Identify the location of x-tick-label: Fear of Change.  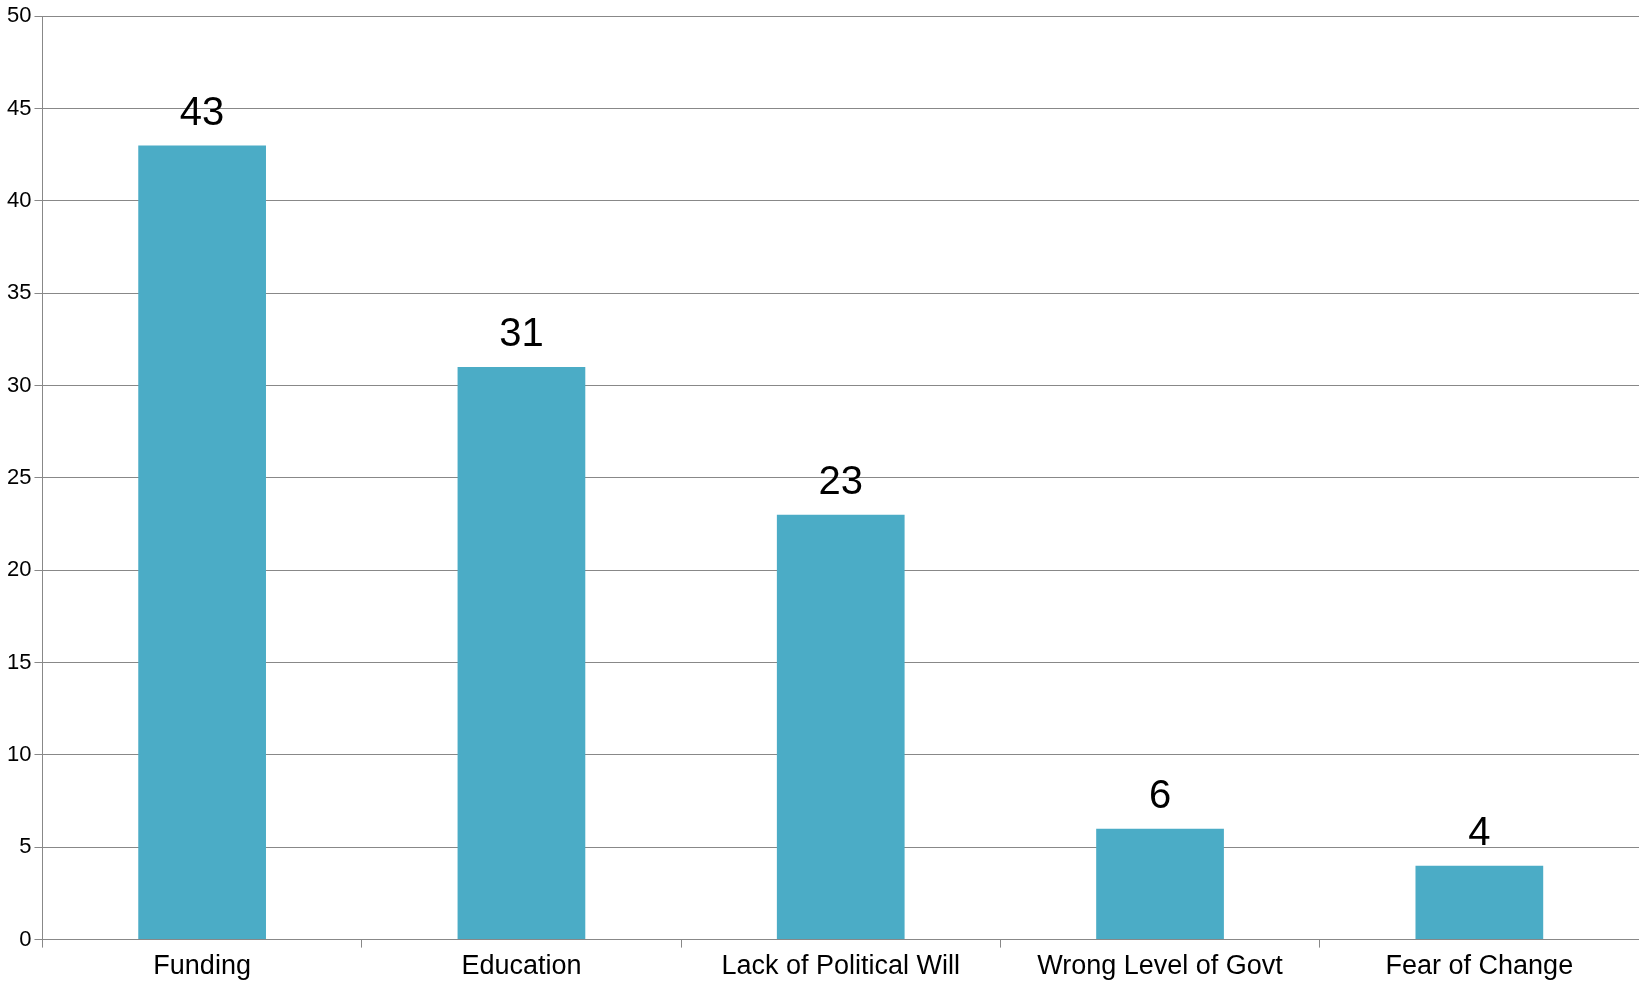
(1479, 965).